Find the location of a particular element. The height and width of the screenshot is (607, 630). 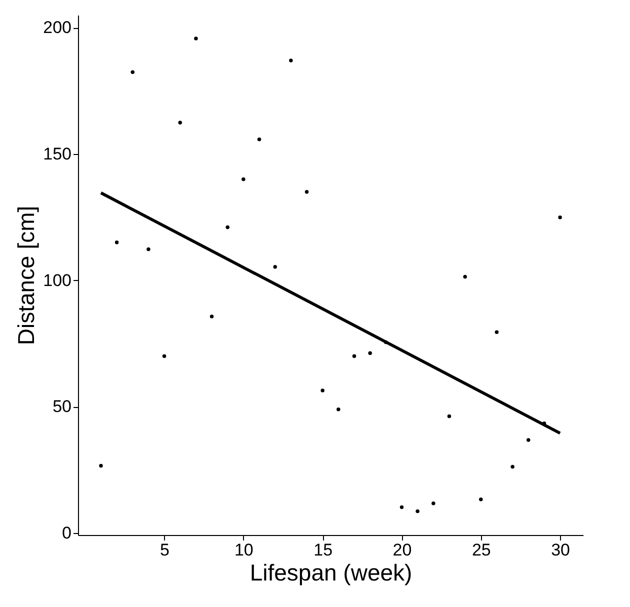

y-tick-label: 100 is located at coordinates (57, 280).